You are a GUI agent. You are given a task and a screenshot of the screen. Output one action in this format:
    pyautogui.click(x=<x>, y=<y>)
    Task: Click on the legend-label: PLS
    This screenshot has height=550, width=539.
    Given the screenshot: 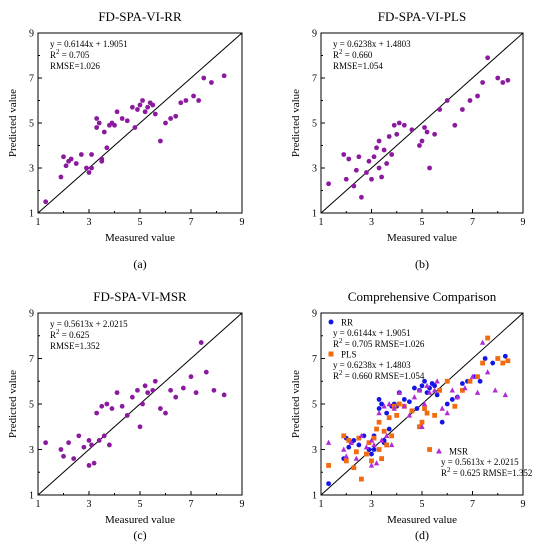 What is the action you would take?
    pyautogui.click(x=349, y=355)
    